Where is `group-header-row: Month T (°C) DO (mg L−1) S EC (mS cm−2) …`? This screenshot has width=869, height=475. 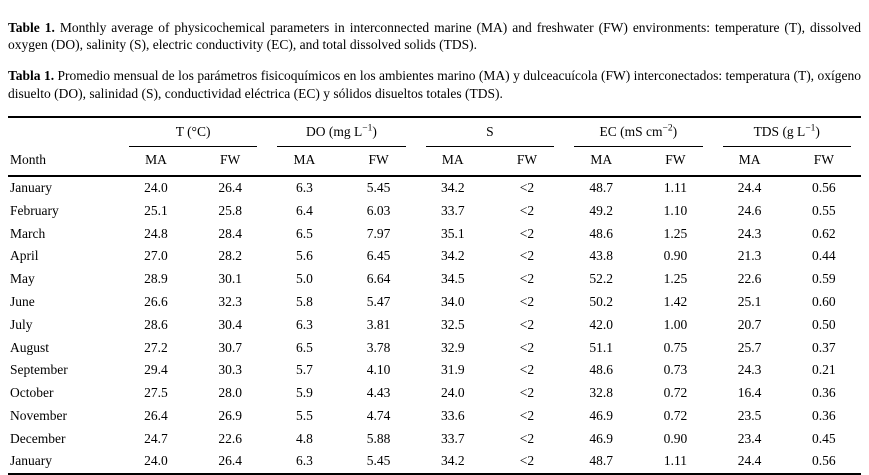
group-header-row: Month T (°C) DO (mg L−1) S EC (mS cm−2) … is located at coordinates (434, 146).